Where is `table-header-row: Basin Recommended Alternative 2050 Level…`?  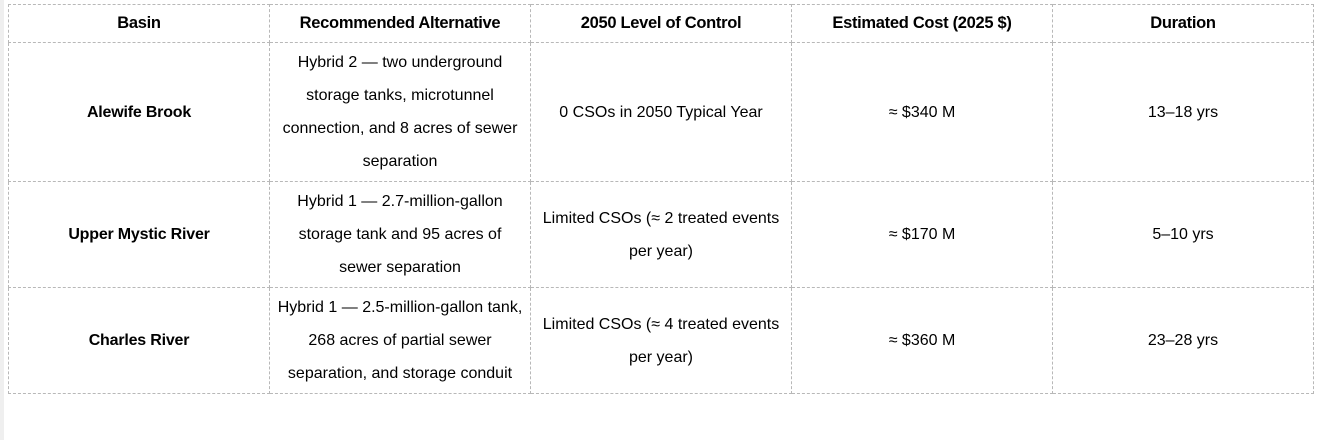
table-header-row: Basin Recommended Alternative 2050 Level… is located at coordinates (661, 23).